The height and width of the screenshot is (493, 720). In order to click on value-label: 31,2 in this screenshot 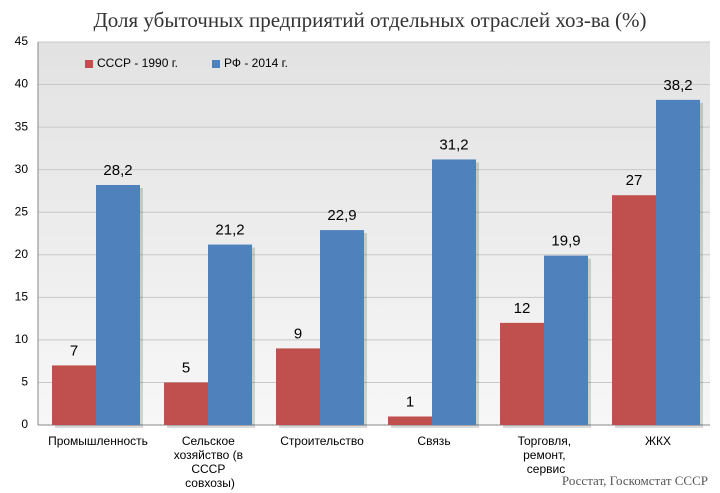, I will do `click(453, 144)`.